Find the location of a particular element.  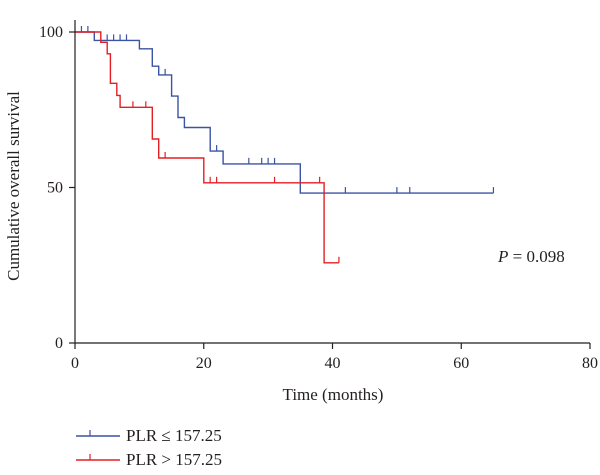

y-axis: 0 50 100 is located at coordinates (57, 186).